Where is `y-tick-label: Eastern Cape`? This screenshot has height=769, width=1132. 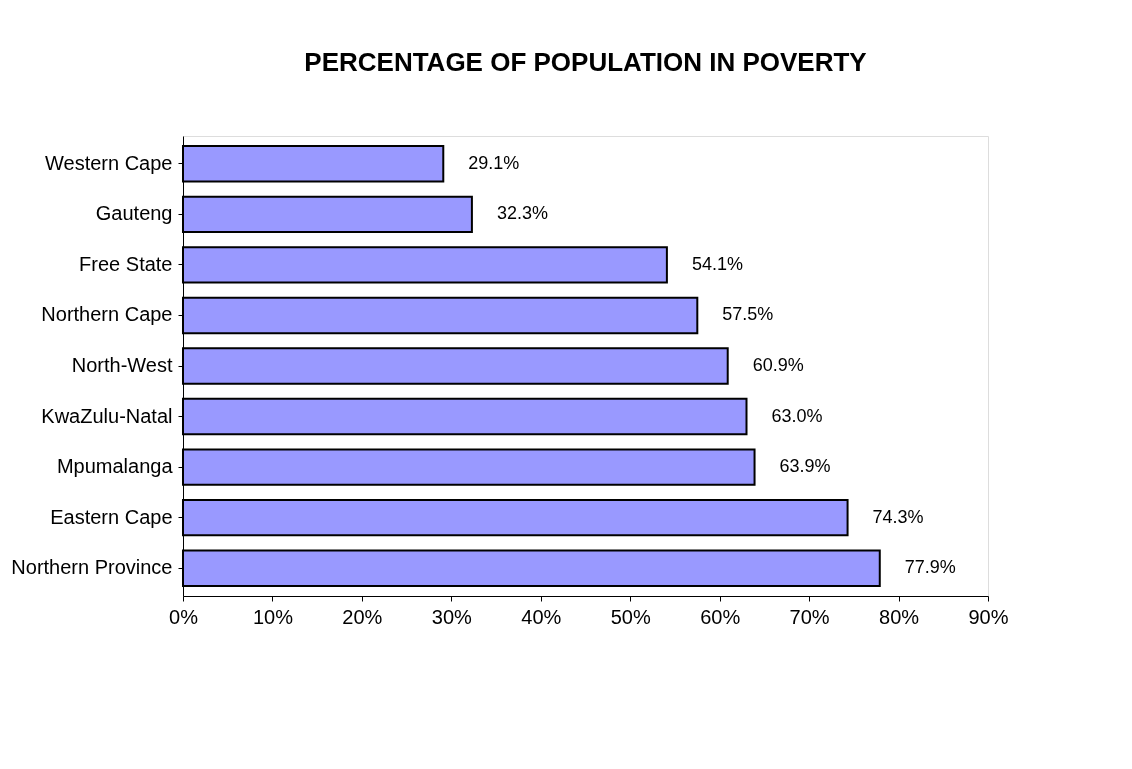
y-tick-label: Eastern Cape is located at coordinates (111, 516).